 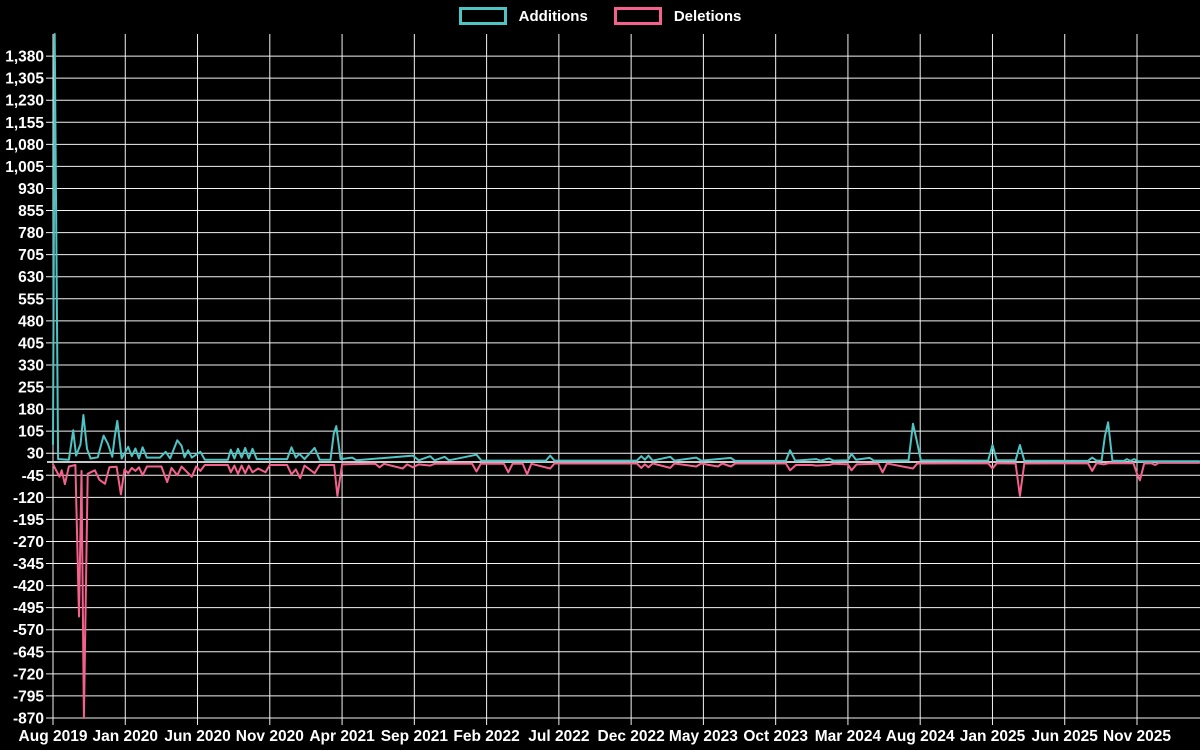 What do you see at coordinates (28, 520) in the screenshot?
I see `y-tick-label: -195` at bounding box center [28, 520].